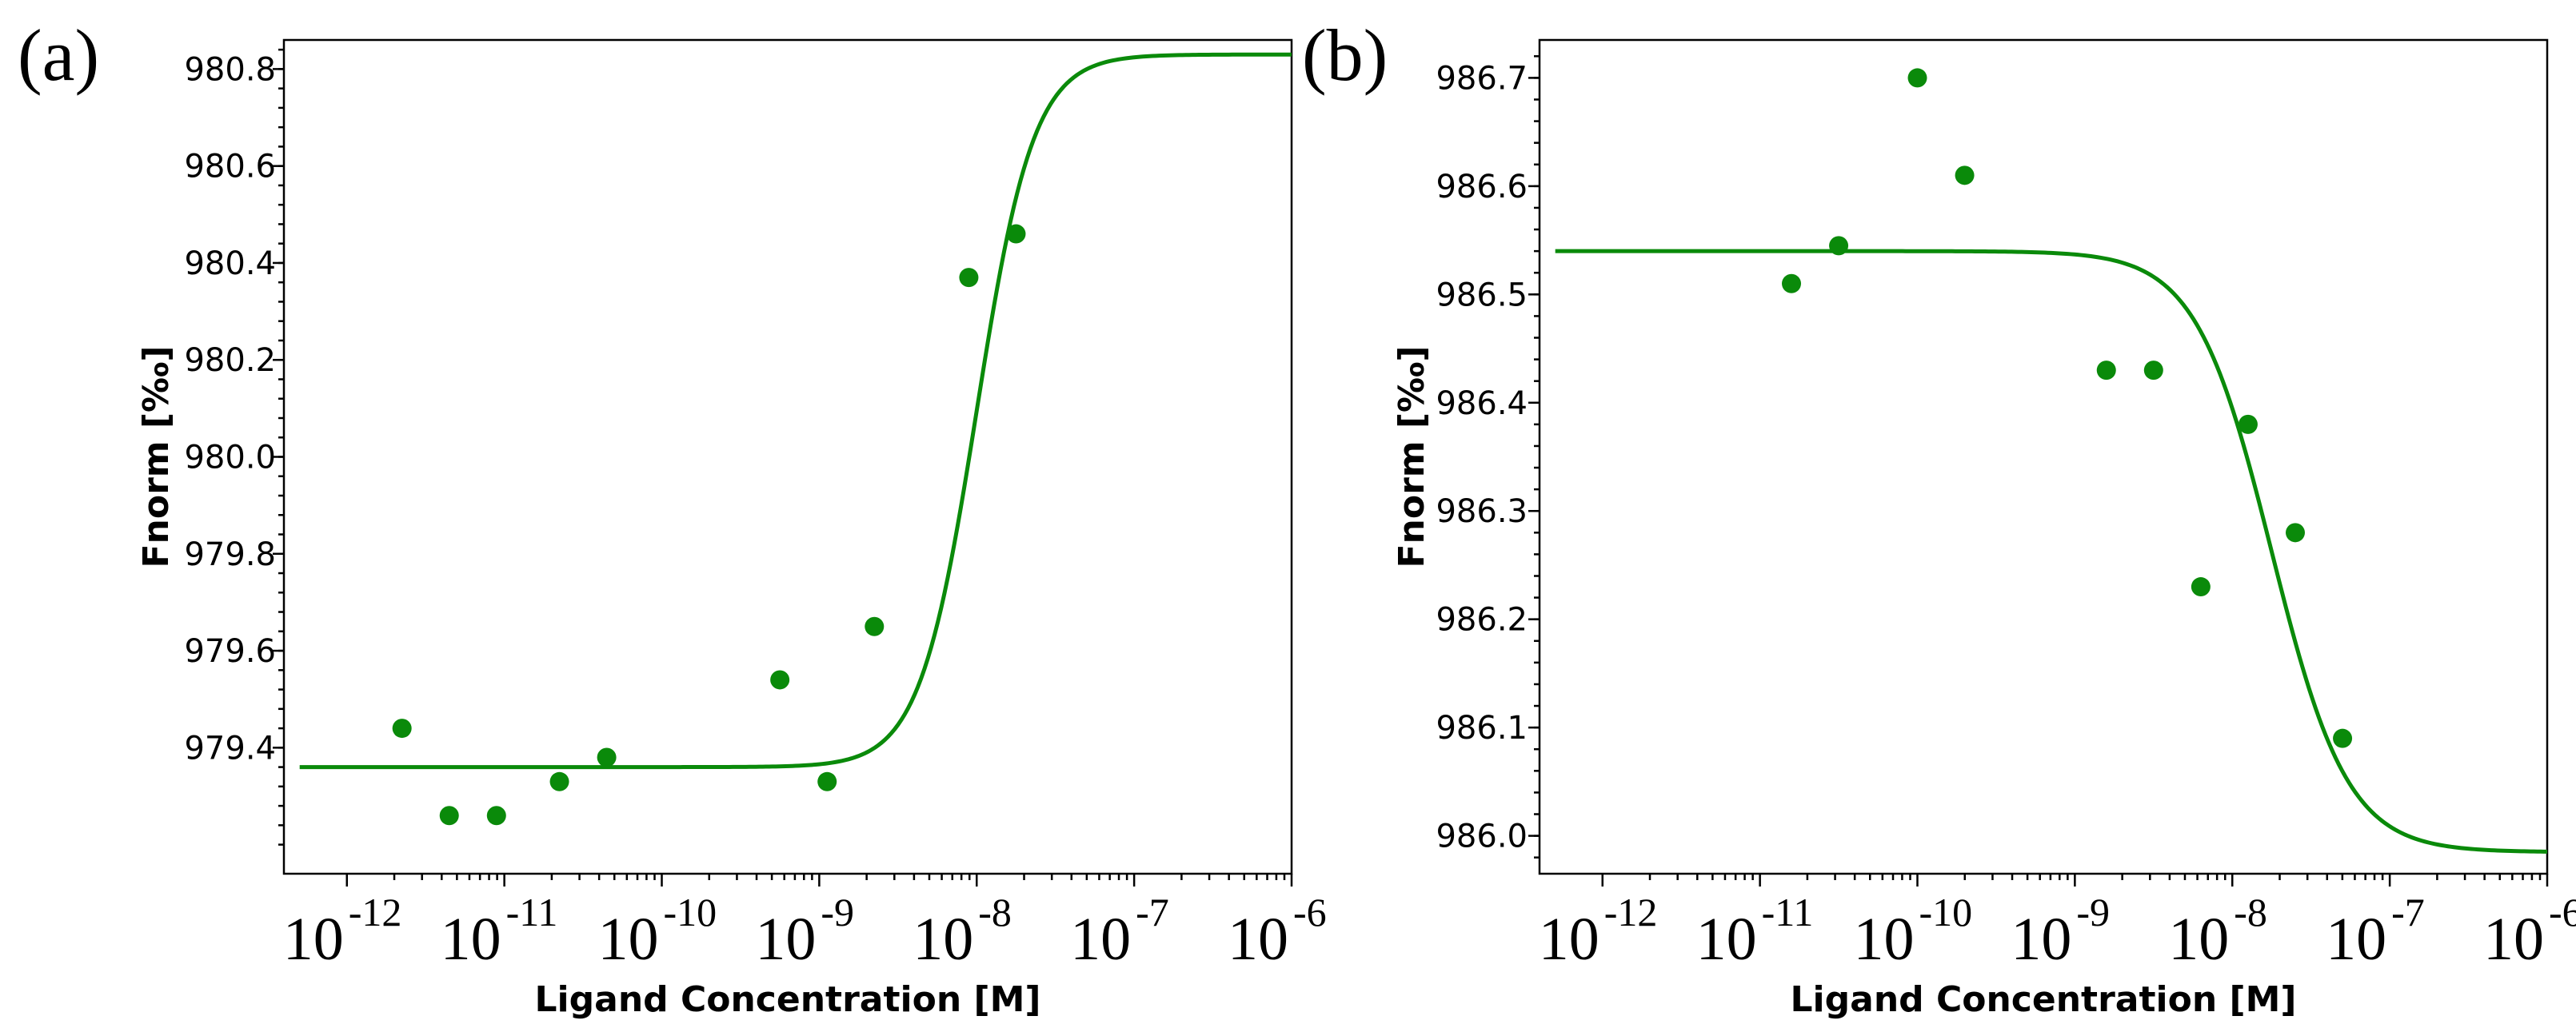  Describe the element at coordinates (1482, 837) in the screenshot. I see `y-tick-label: 986.0` at that location.